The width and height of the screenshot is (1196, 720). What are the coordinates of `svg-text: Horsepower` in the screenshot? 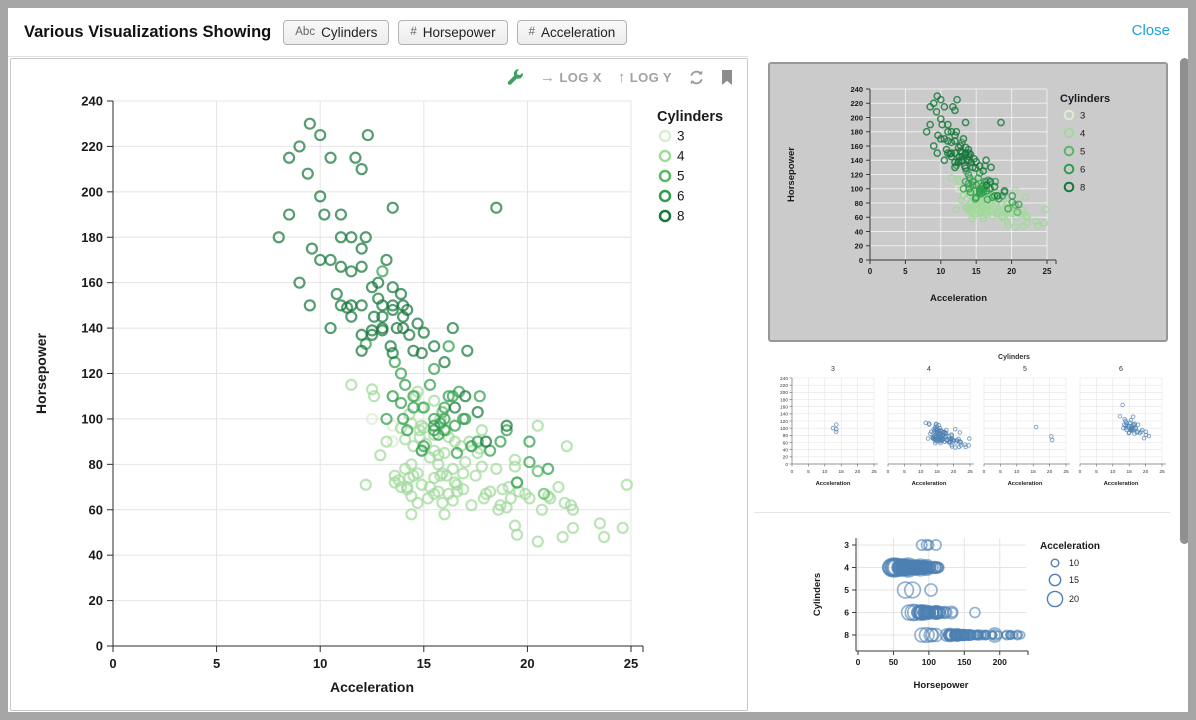 It's located at (41, 372).